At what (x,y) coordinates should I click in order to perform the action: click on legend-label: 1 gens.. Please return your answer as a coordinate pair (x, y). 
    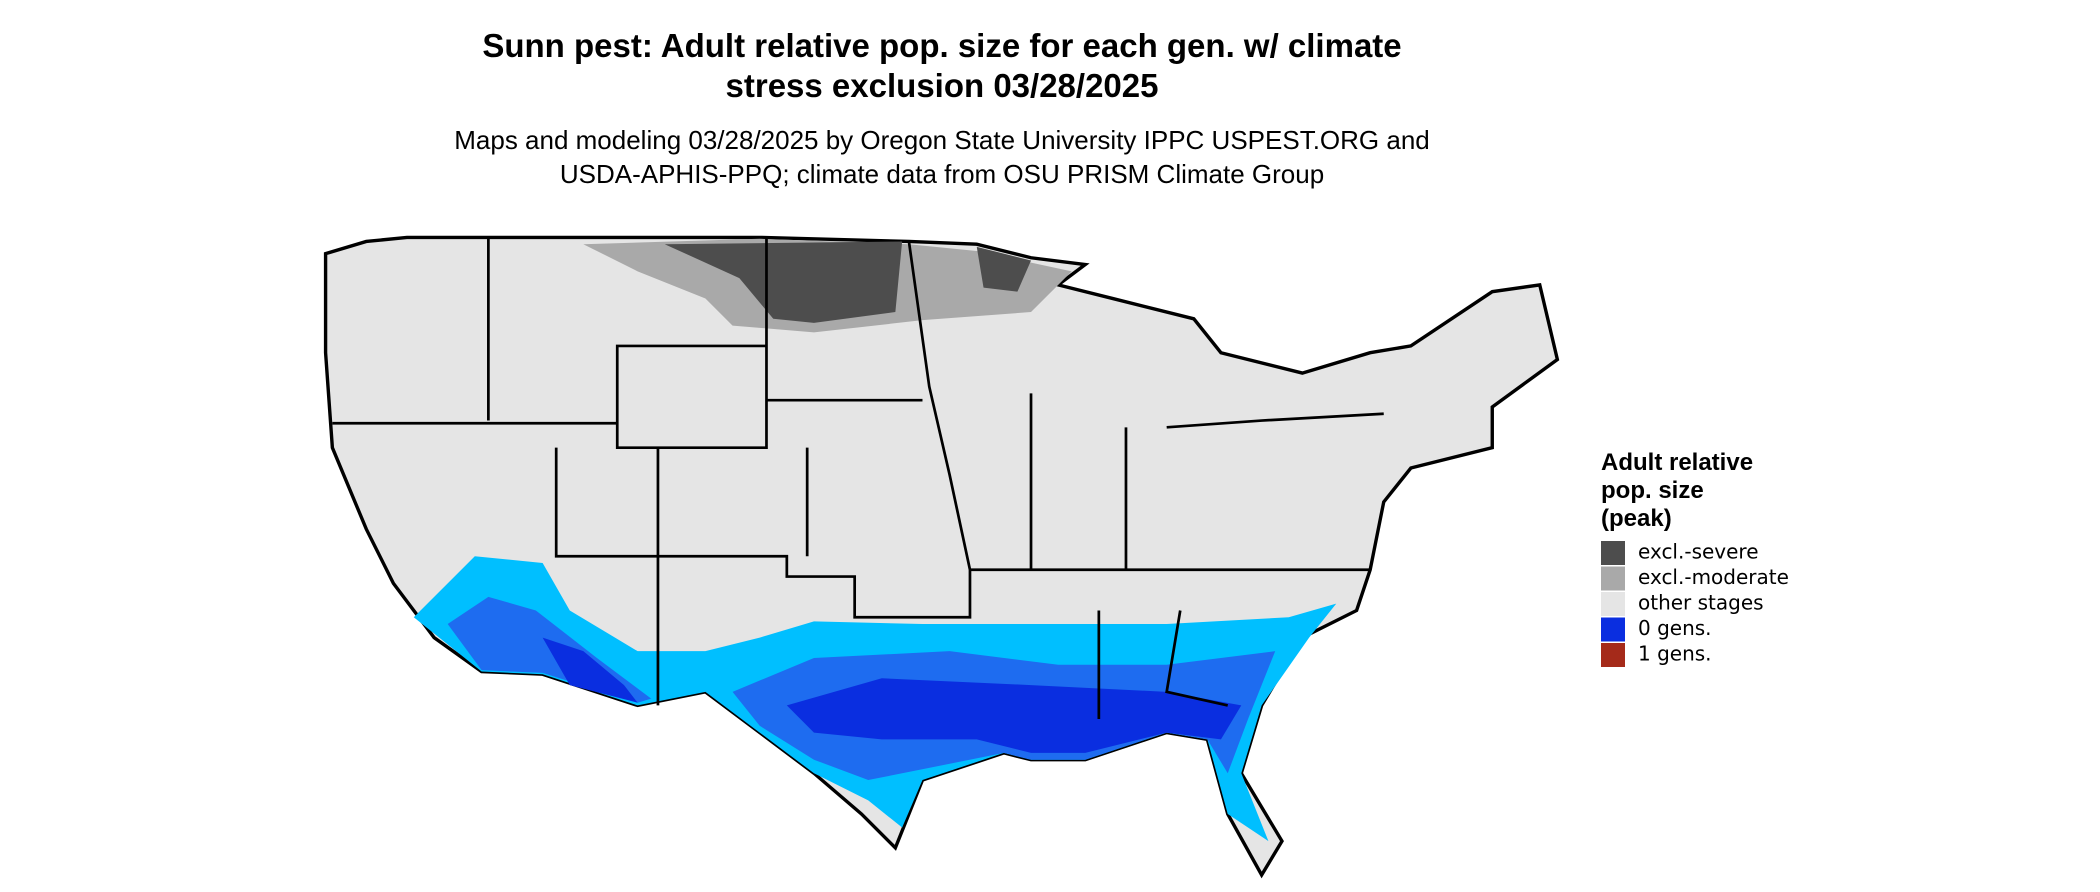
    Looking at the image, I should click on (1675, 654).